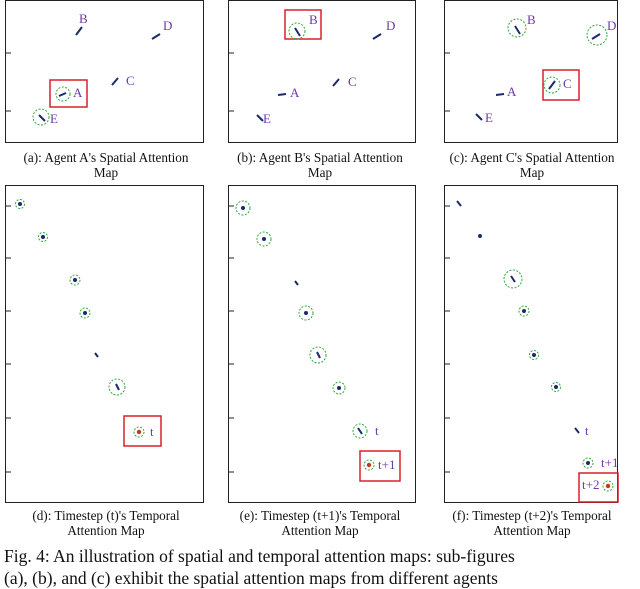 The width and height of the screenshot is (640, 589). What do you see at coordinates (320, 515) in the screenshot?
I see `caption-e-line1: (e): Timestep (t+1)'s Temporal` at bounding box center [320, 515].